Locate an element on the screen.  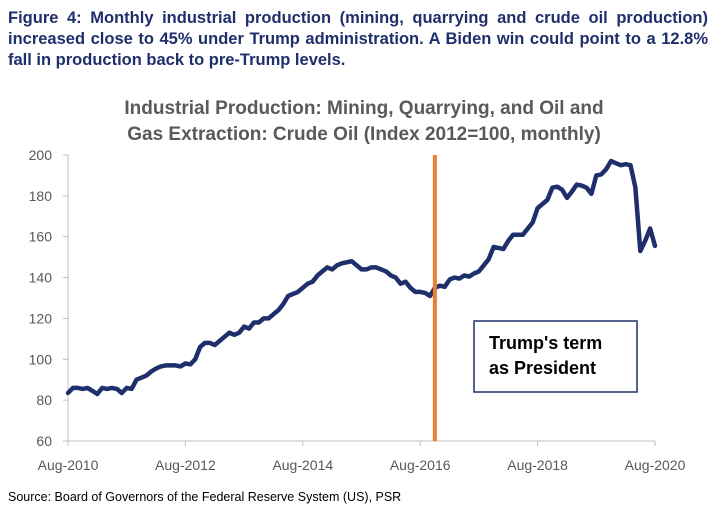
x-tick-label: Aug-2014 is located at coordinates (302, 465).